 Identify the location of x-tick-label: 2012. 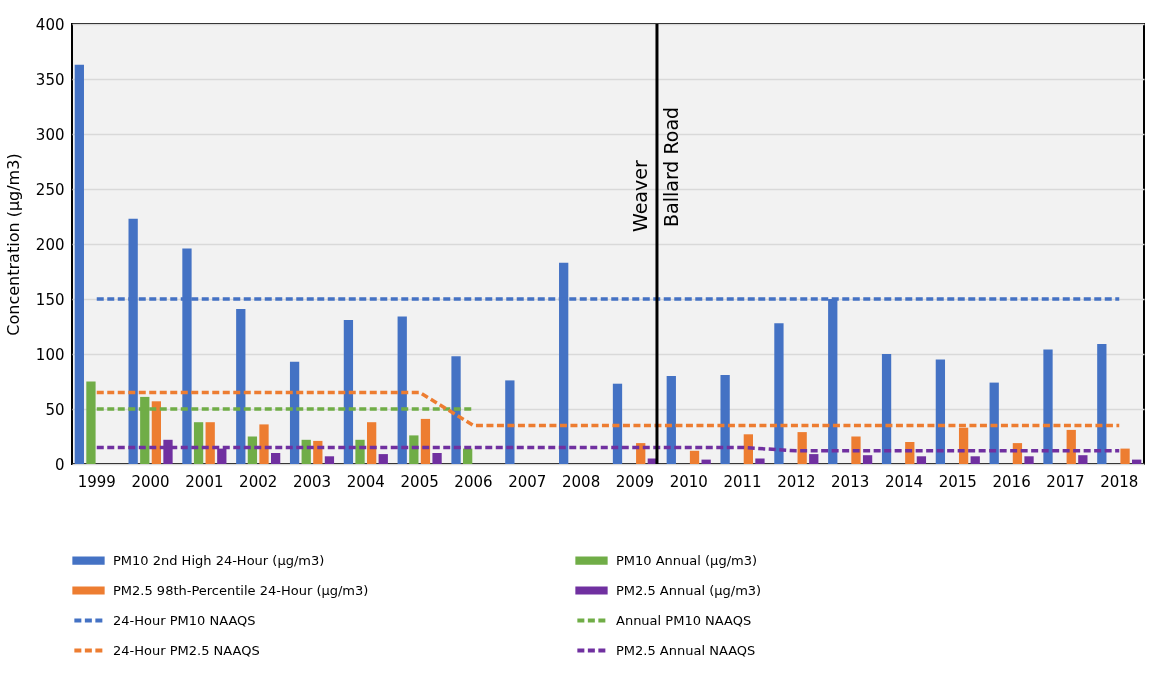
(796, 481).